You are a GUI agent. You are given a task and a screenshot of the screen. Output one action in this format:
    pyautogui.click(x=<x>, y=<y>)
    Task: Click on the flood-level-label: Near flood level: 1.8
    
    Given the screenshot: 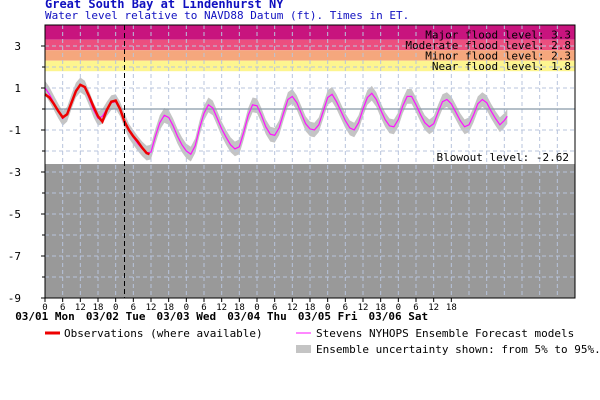 What is the action you would take?
    pyautogui.click(x=501, y=66)
    